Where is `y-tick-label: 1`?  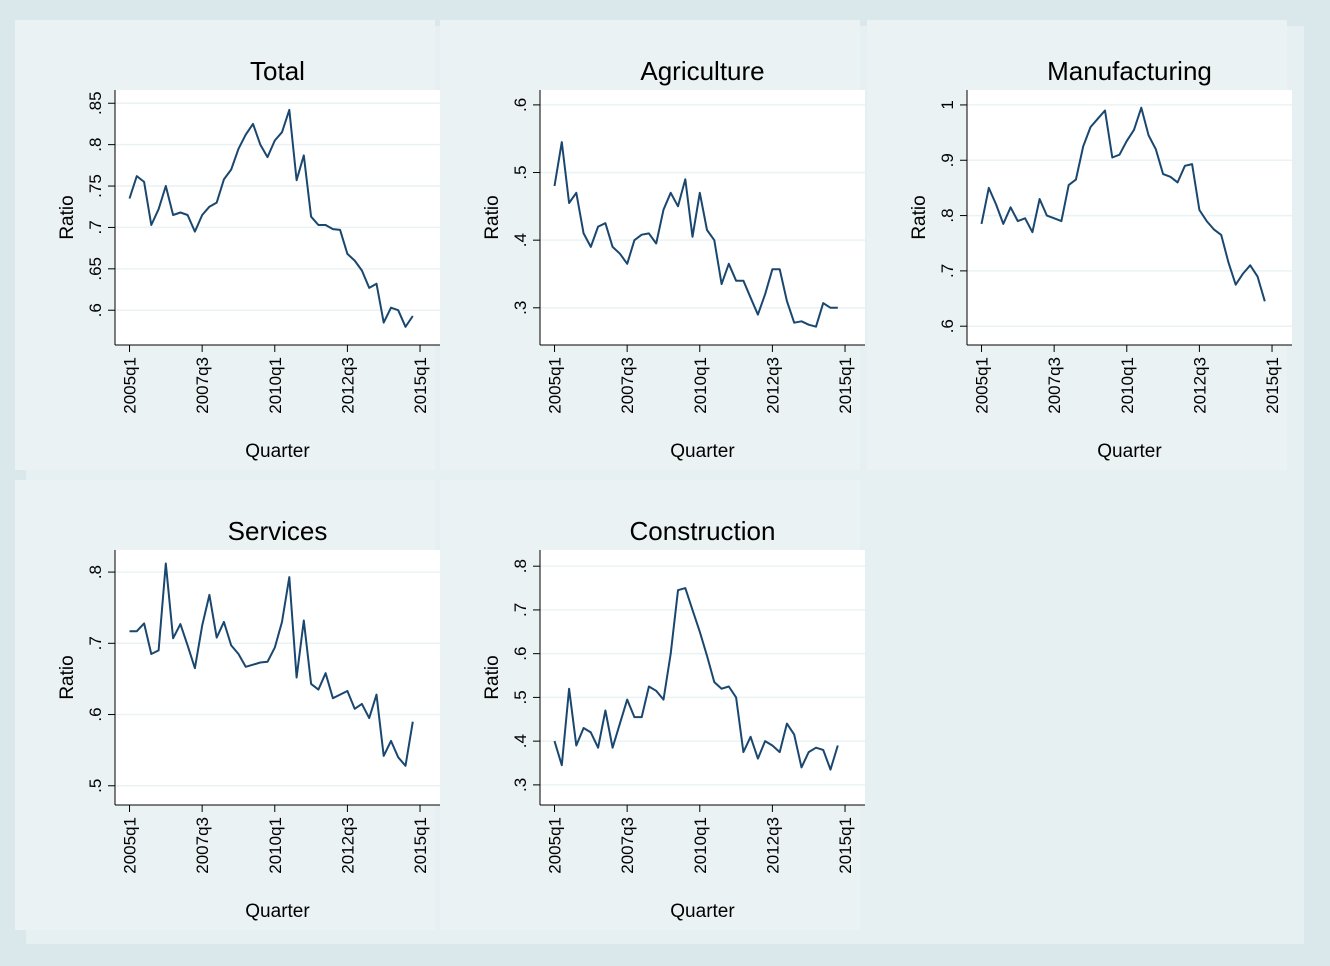
y-tick-label: 1 is located at coordinates (947, 104).